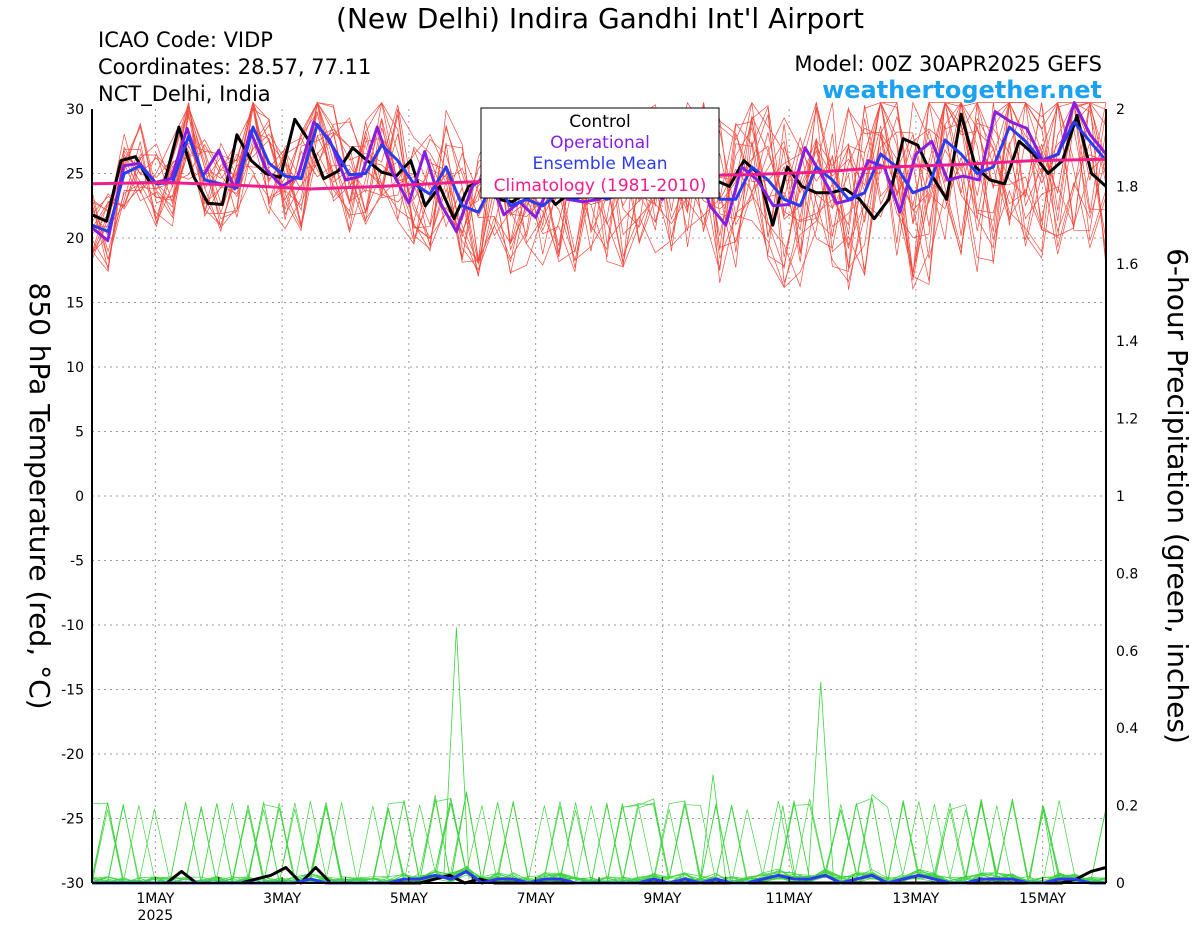 The height and width of the screenshot is (927, 1200). Describe the element at coordinates (409, 899) in the screenshot. I see `x-tick-label: 5MAY` at that location.